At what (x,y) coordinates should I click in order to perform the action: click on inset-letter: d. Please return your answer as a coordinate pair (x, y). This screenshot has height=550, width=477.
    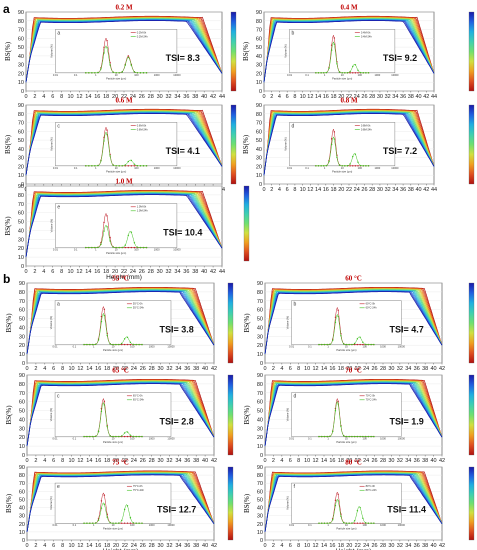
    Looking at the image, I should click on (295, 397).